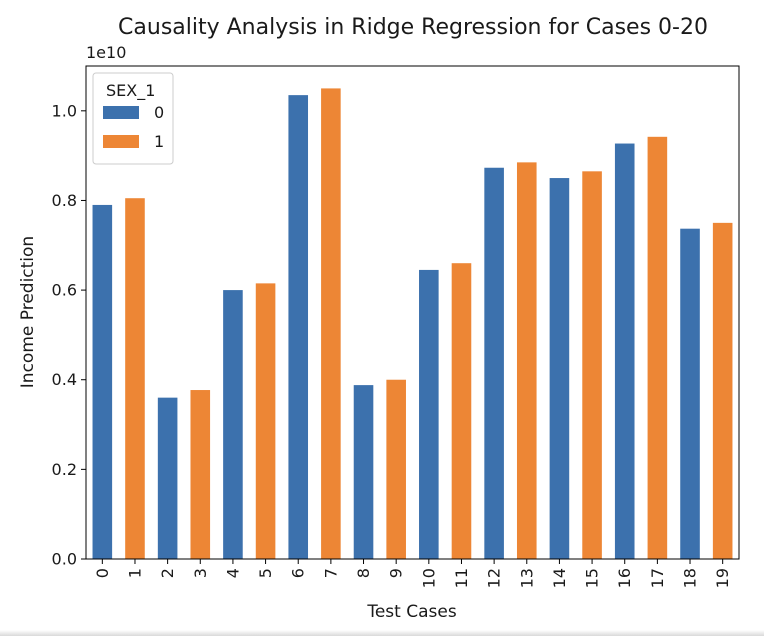 The height and width of the screenshot is (636, 764). Describe the element at coordinates (133, 127) in the screenshot. I see `legend-items: 01` at that location.